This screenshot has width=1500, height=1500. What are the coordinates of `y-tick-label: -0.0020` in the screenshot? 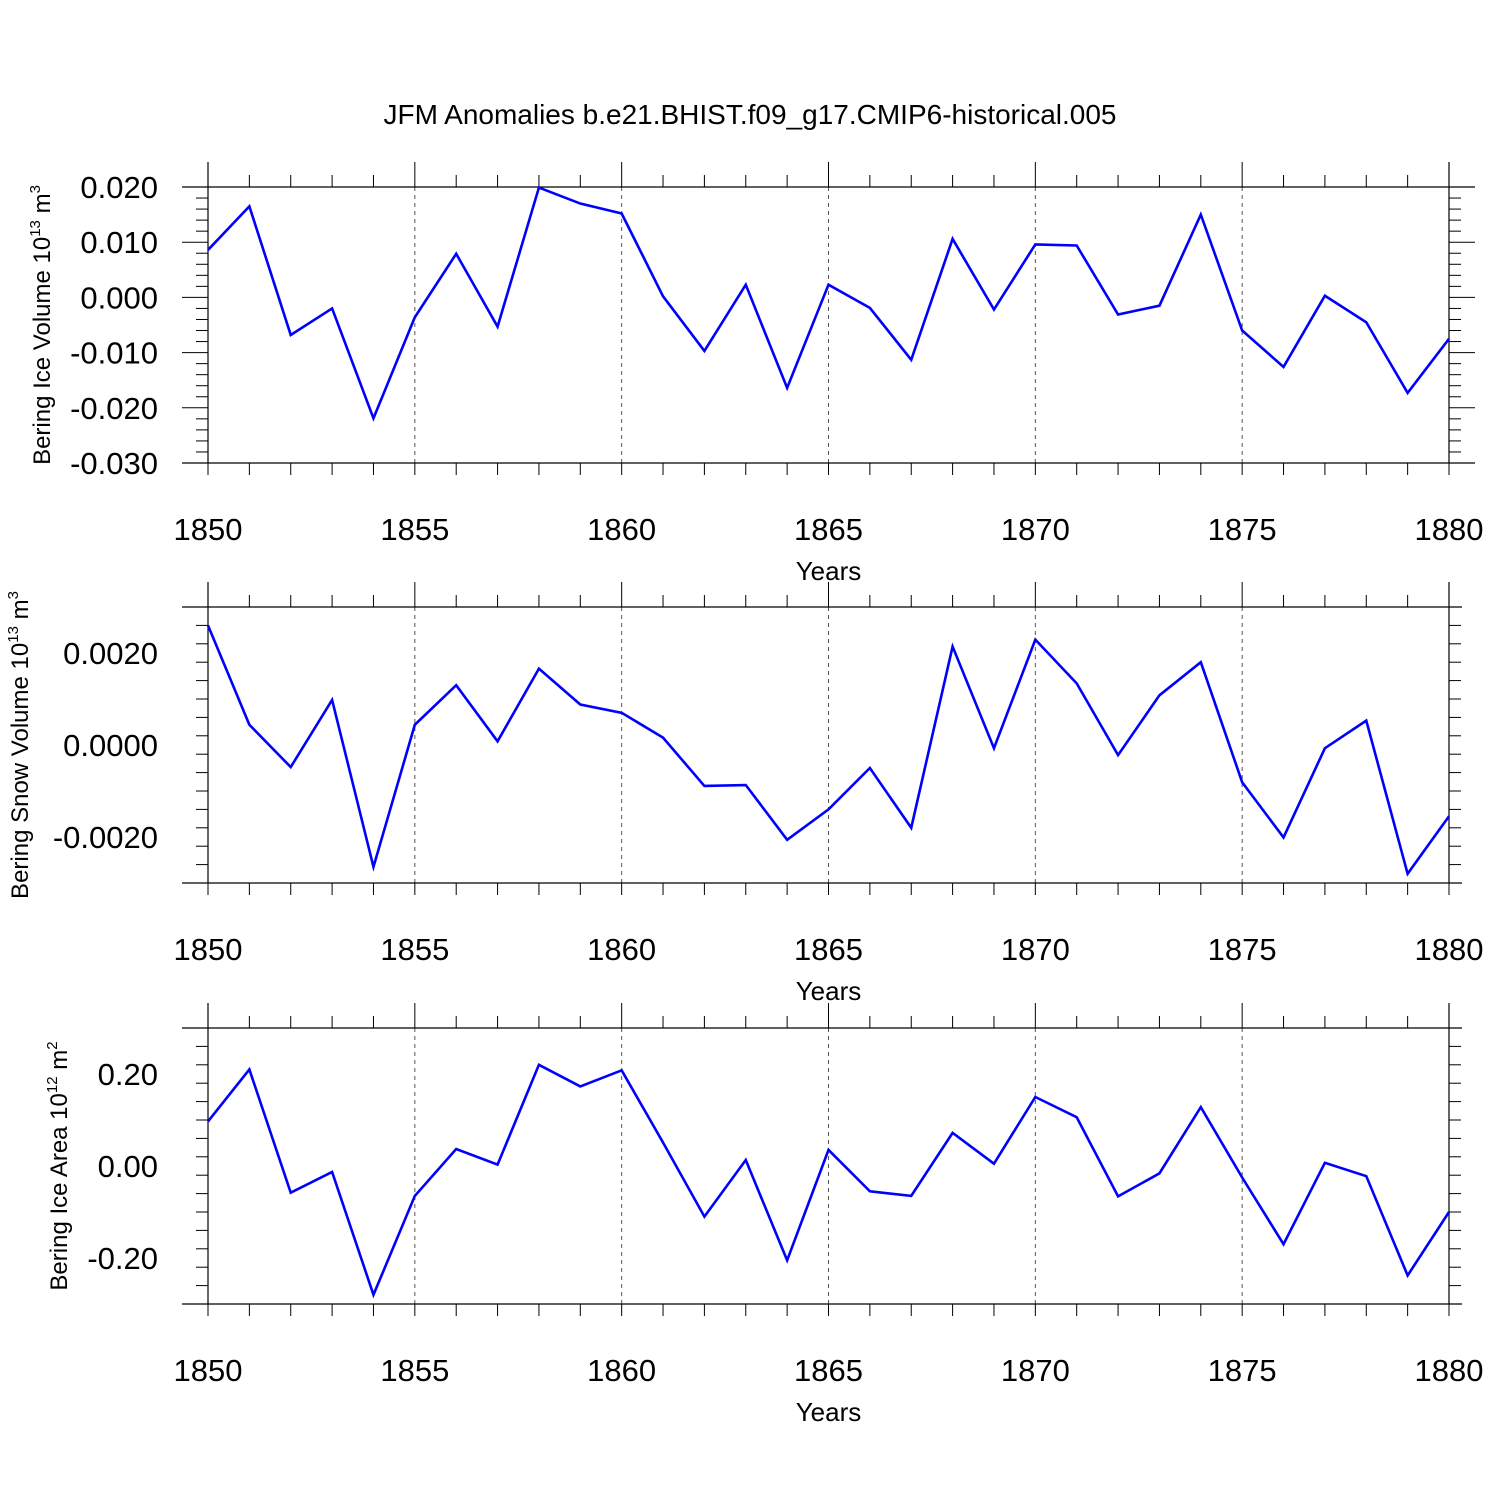 It's located at (105, 837).